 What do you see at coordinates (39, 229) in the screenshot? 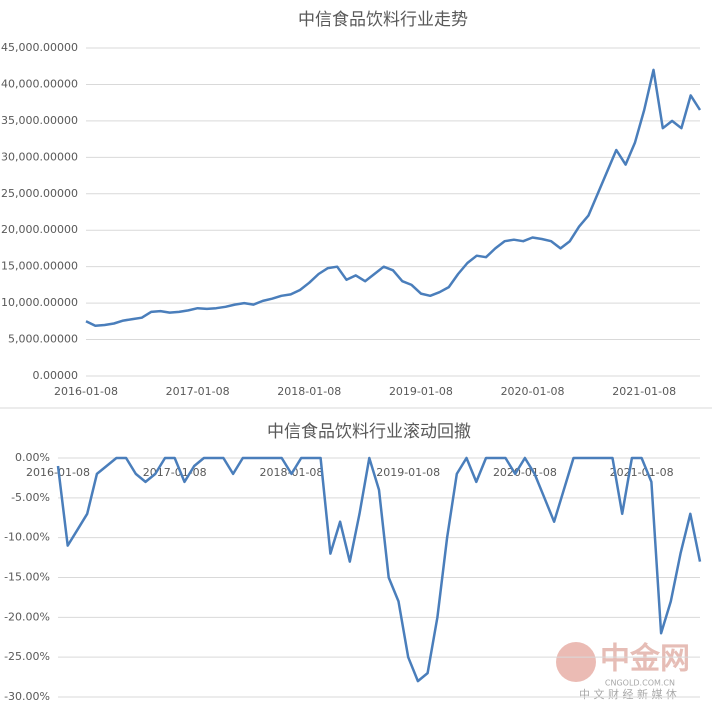
I see `y-tick-label: 20,000.00000` at bounding box center [39, 229].